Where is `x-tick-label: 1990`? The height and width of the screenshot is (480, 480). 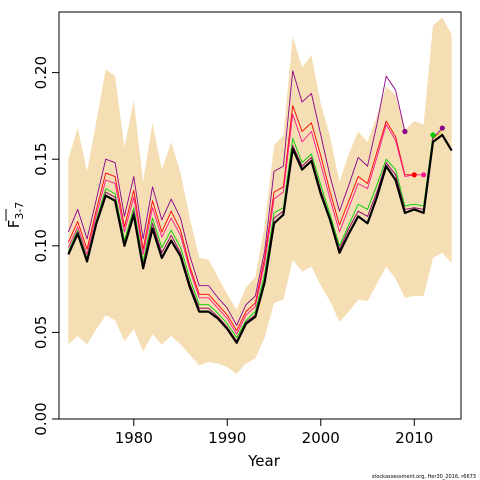 x-tick-label: 1990 is located at coordinates (227, 438).